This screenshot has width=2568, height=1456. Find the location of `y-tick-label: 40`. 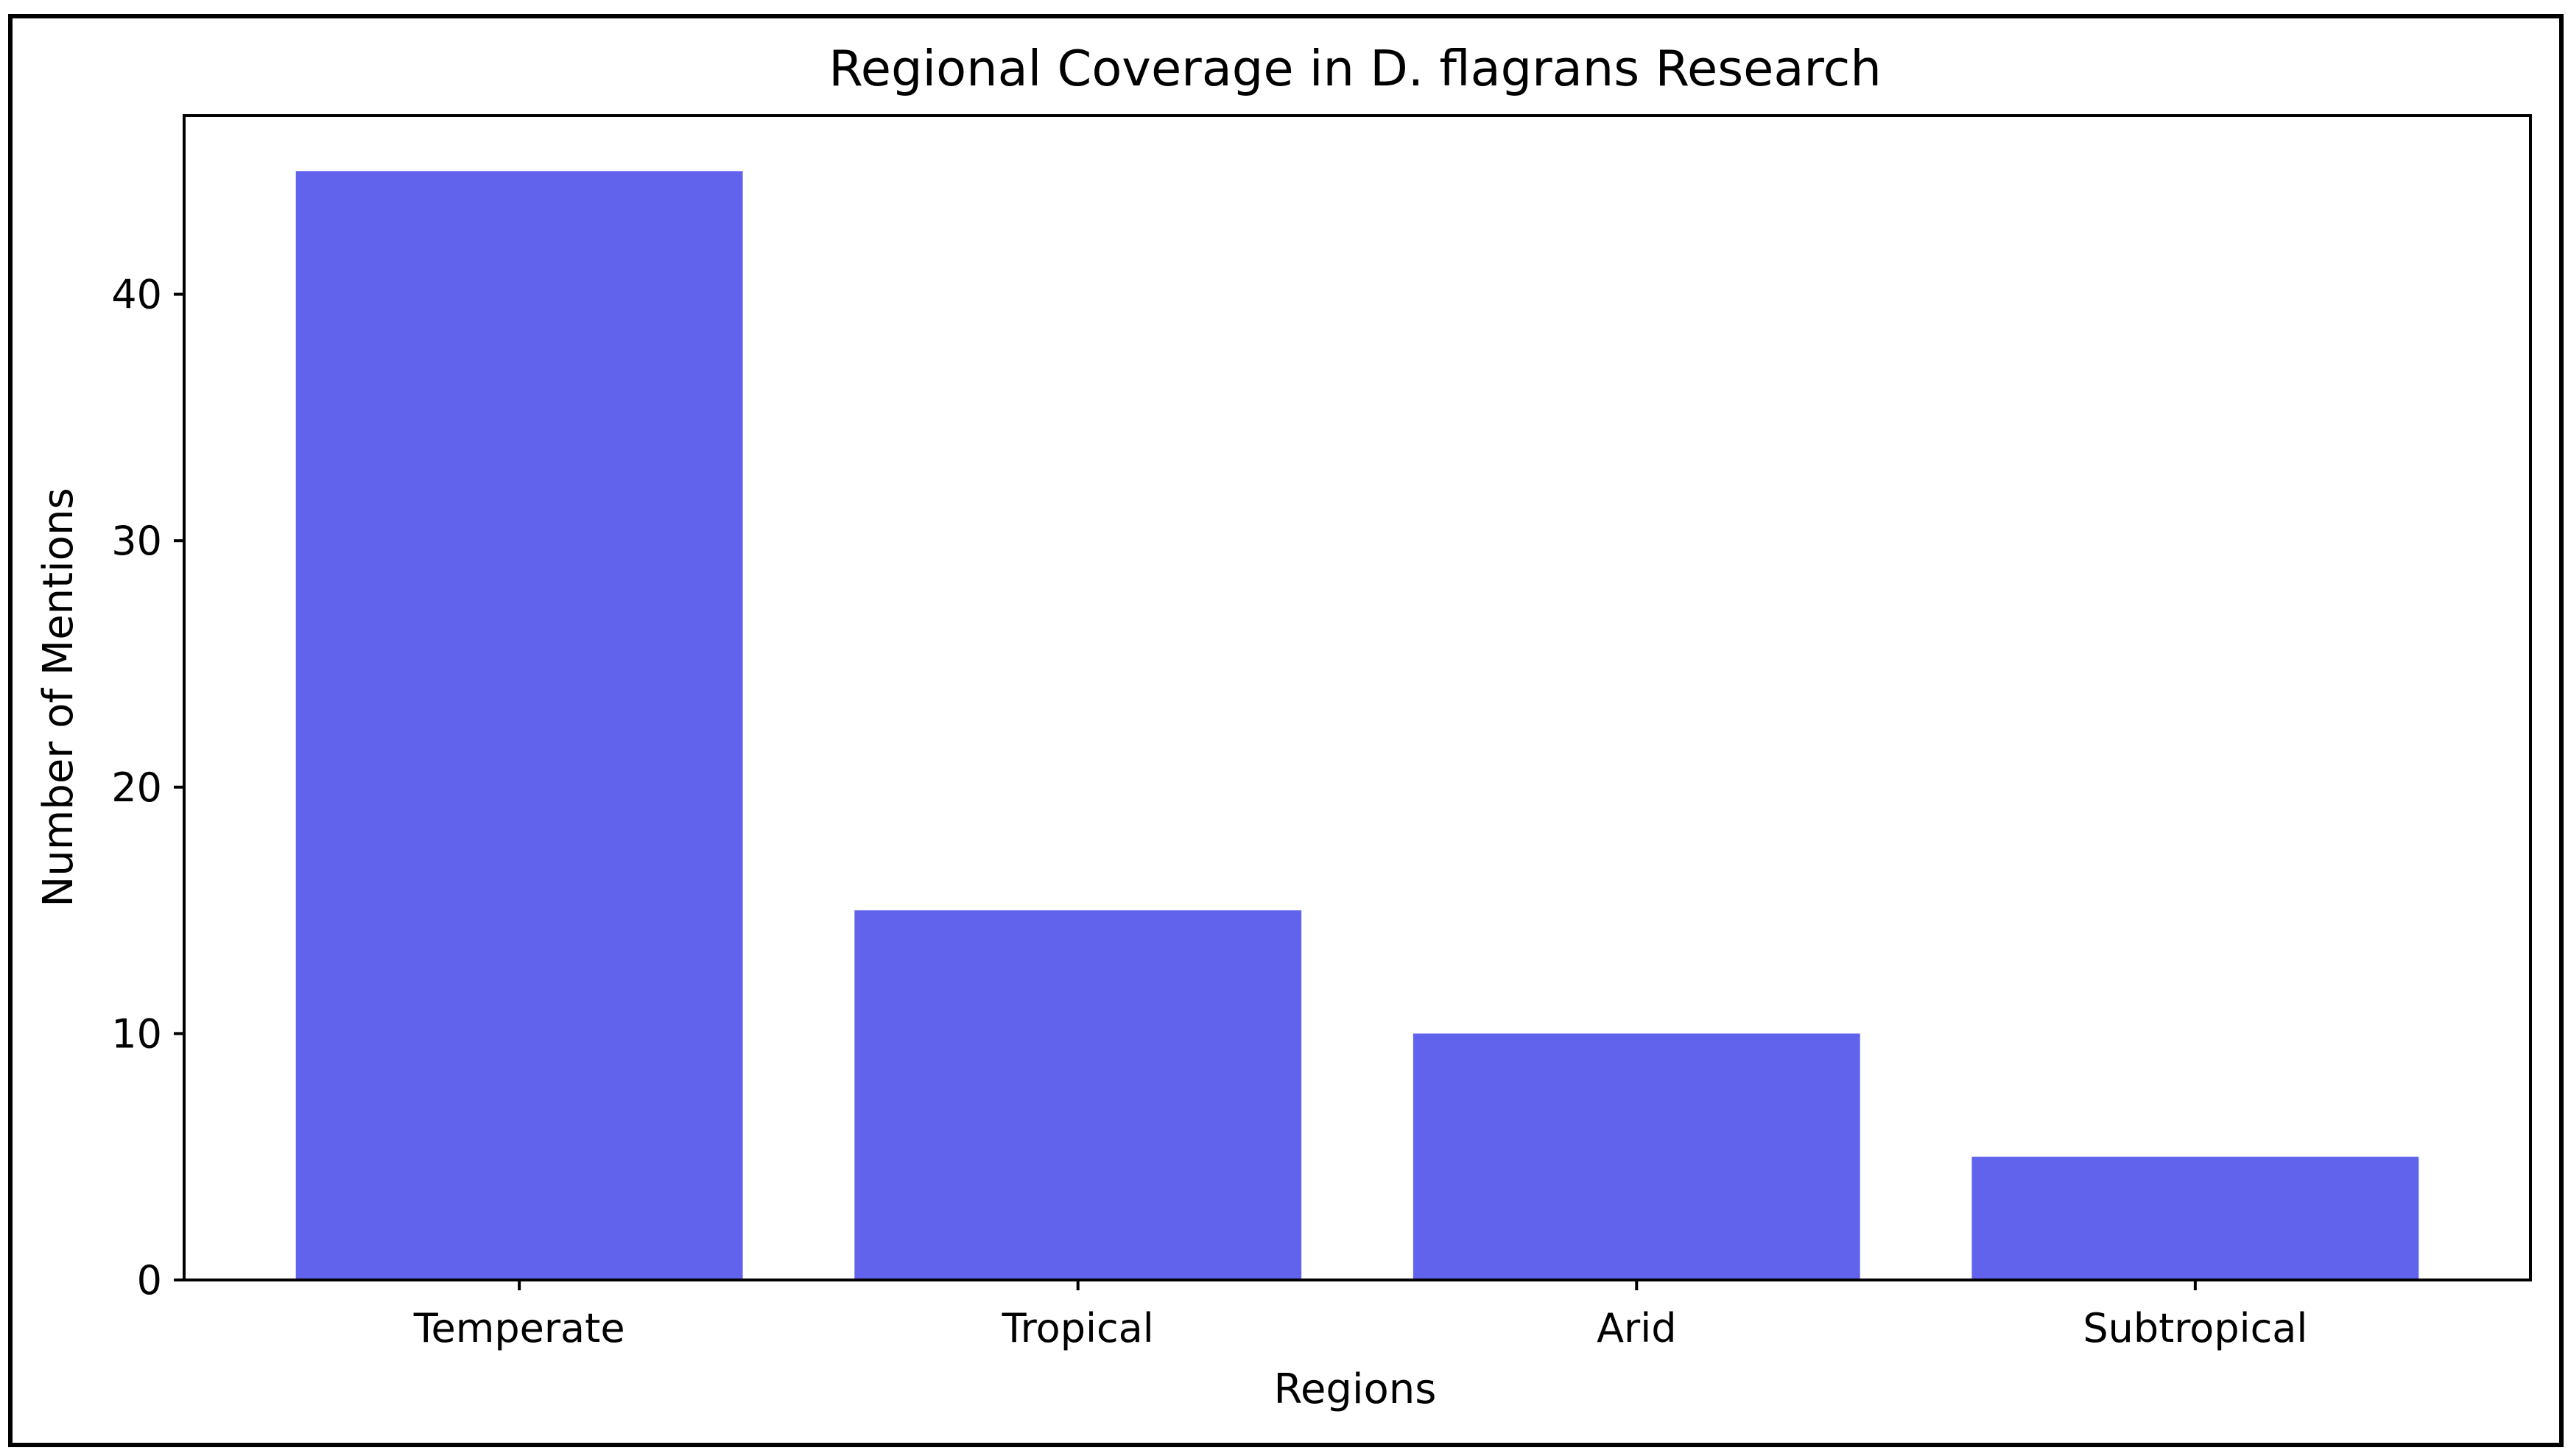

y-tick-label: 40 is located at coordinates (136, 295).